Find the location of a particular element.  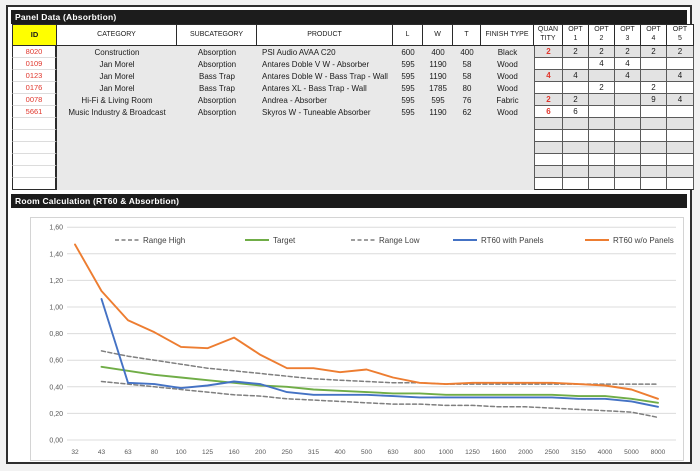

cell-id: 5661 is located at coordinates (34, 112).